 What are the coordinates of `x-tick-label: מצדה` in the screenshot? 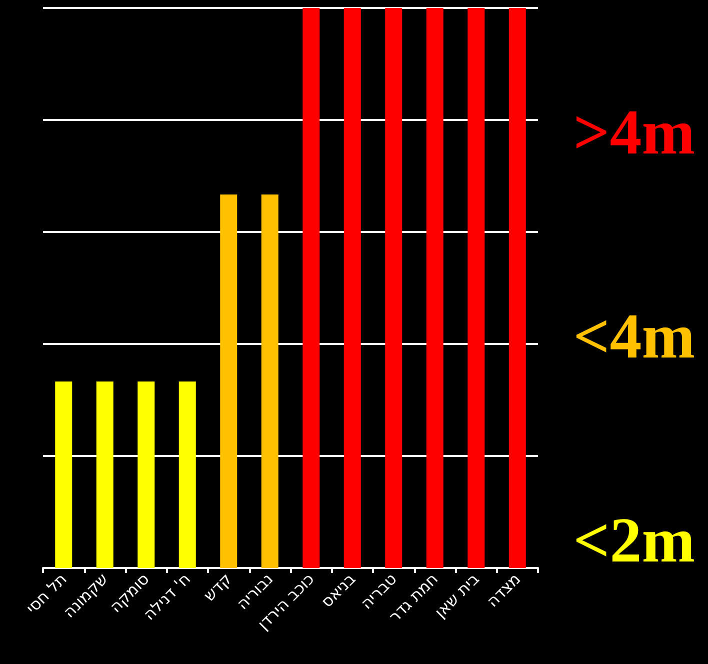 It's located at (503, 590).